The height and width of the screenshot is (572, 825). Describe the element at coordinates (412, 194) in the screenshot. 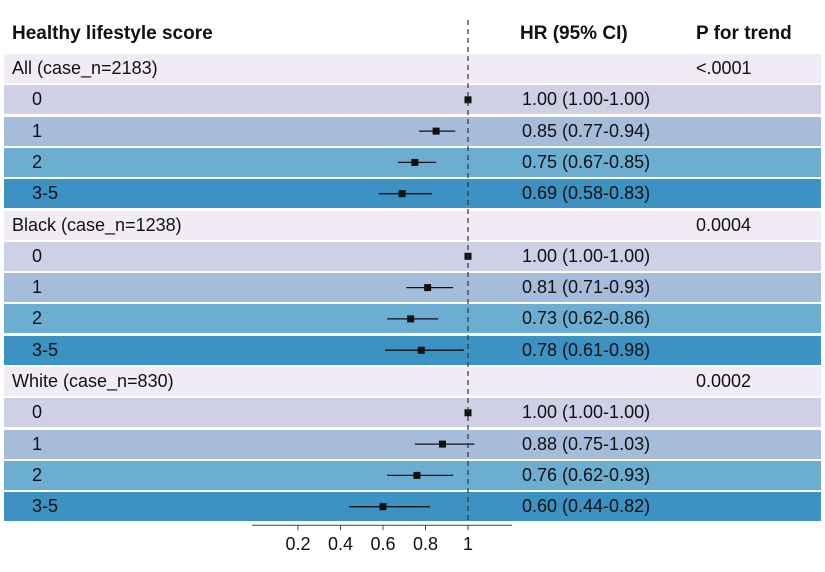

I see `score-row: 3-5 0.69 (0.58-0.83)` at that location.